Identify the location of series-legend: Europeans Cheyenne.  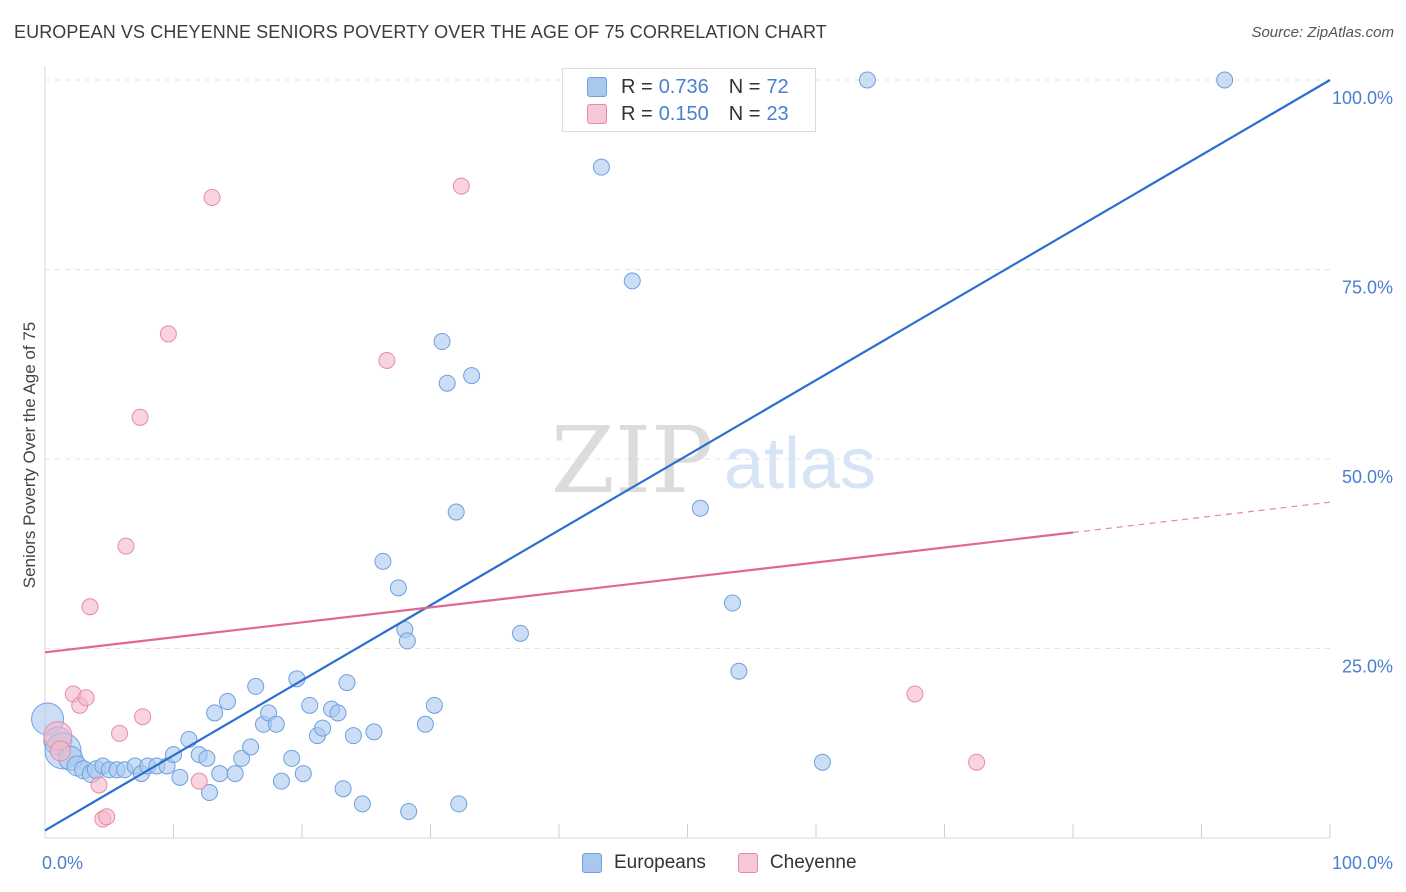
(735, 863).